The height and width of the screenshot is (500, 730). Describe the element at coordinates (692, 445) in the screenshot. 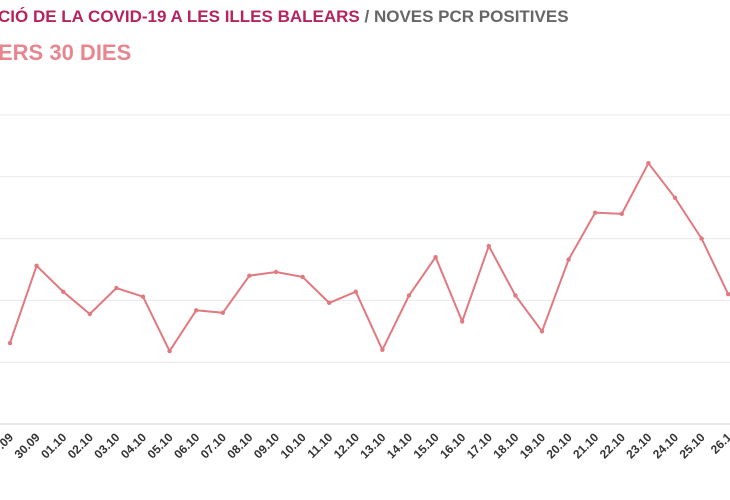

I see `x-tick-label: 25.10` at that location.